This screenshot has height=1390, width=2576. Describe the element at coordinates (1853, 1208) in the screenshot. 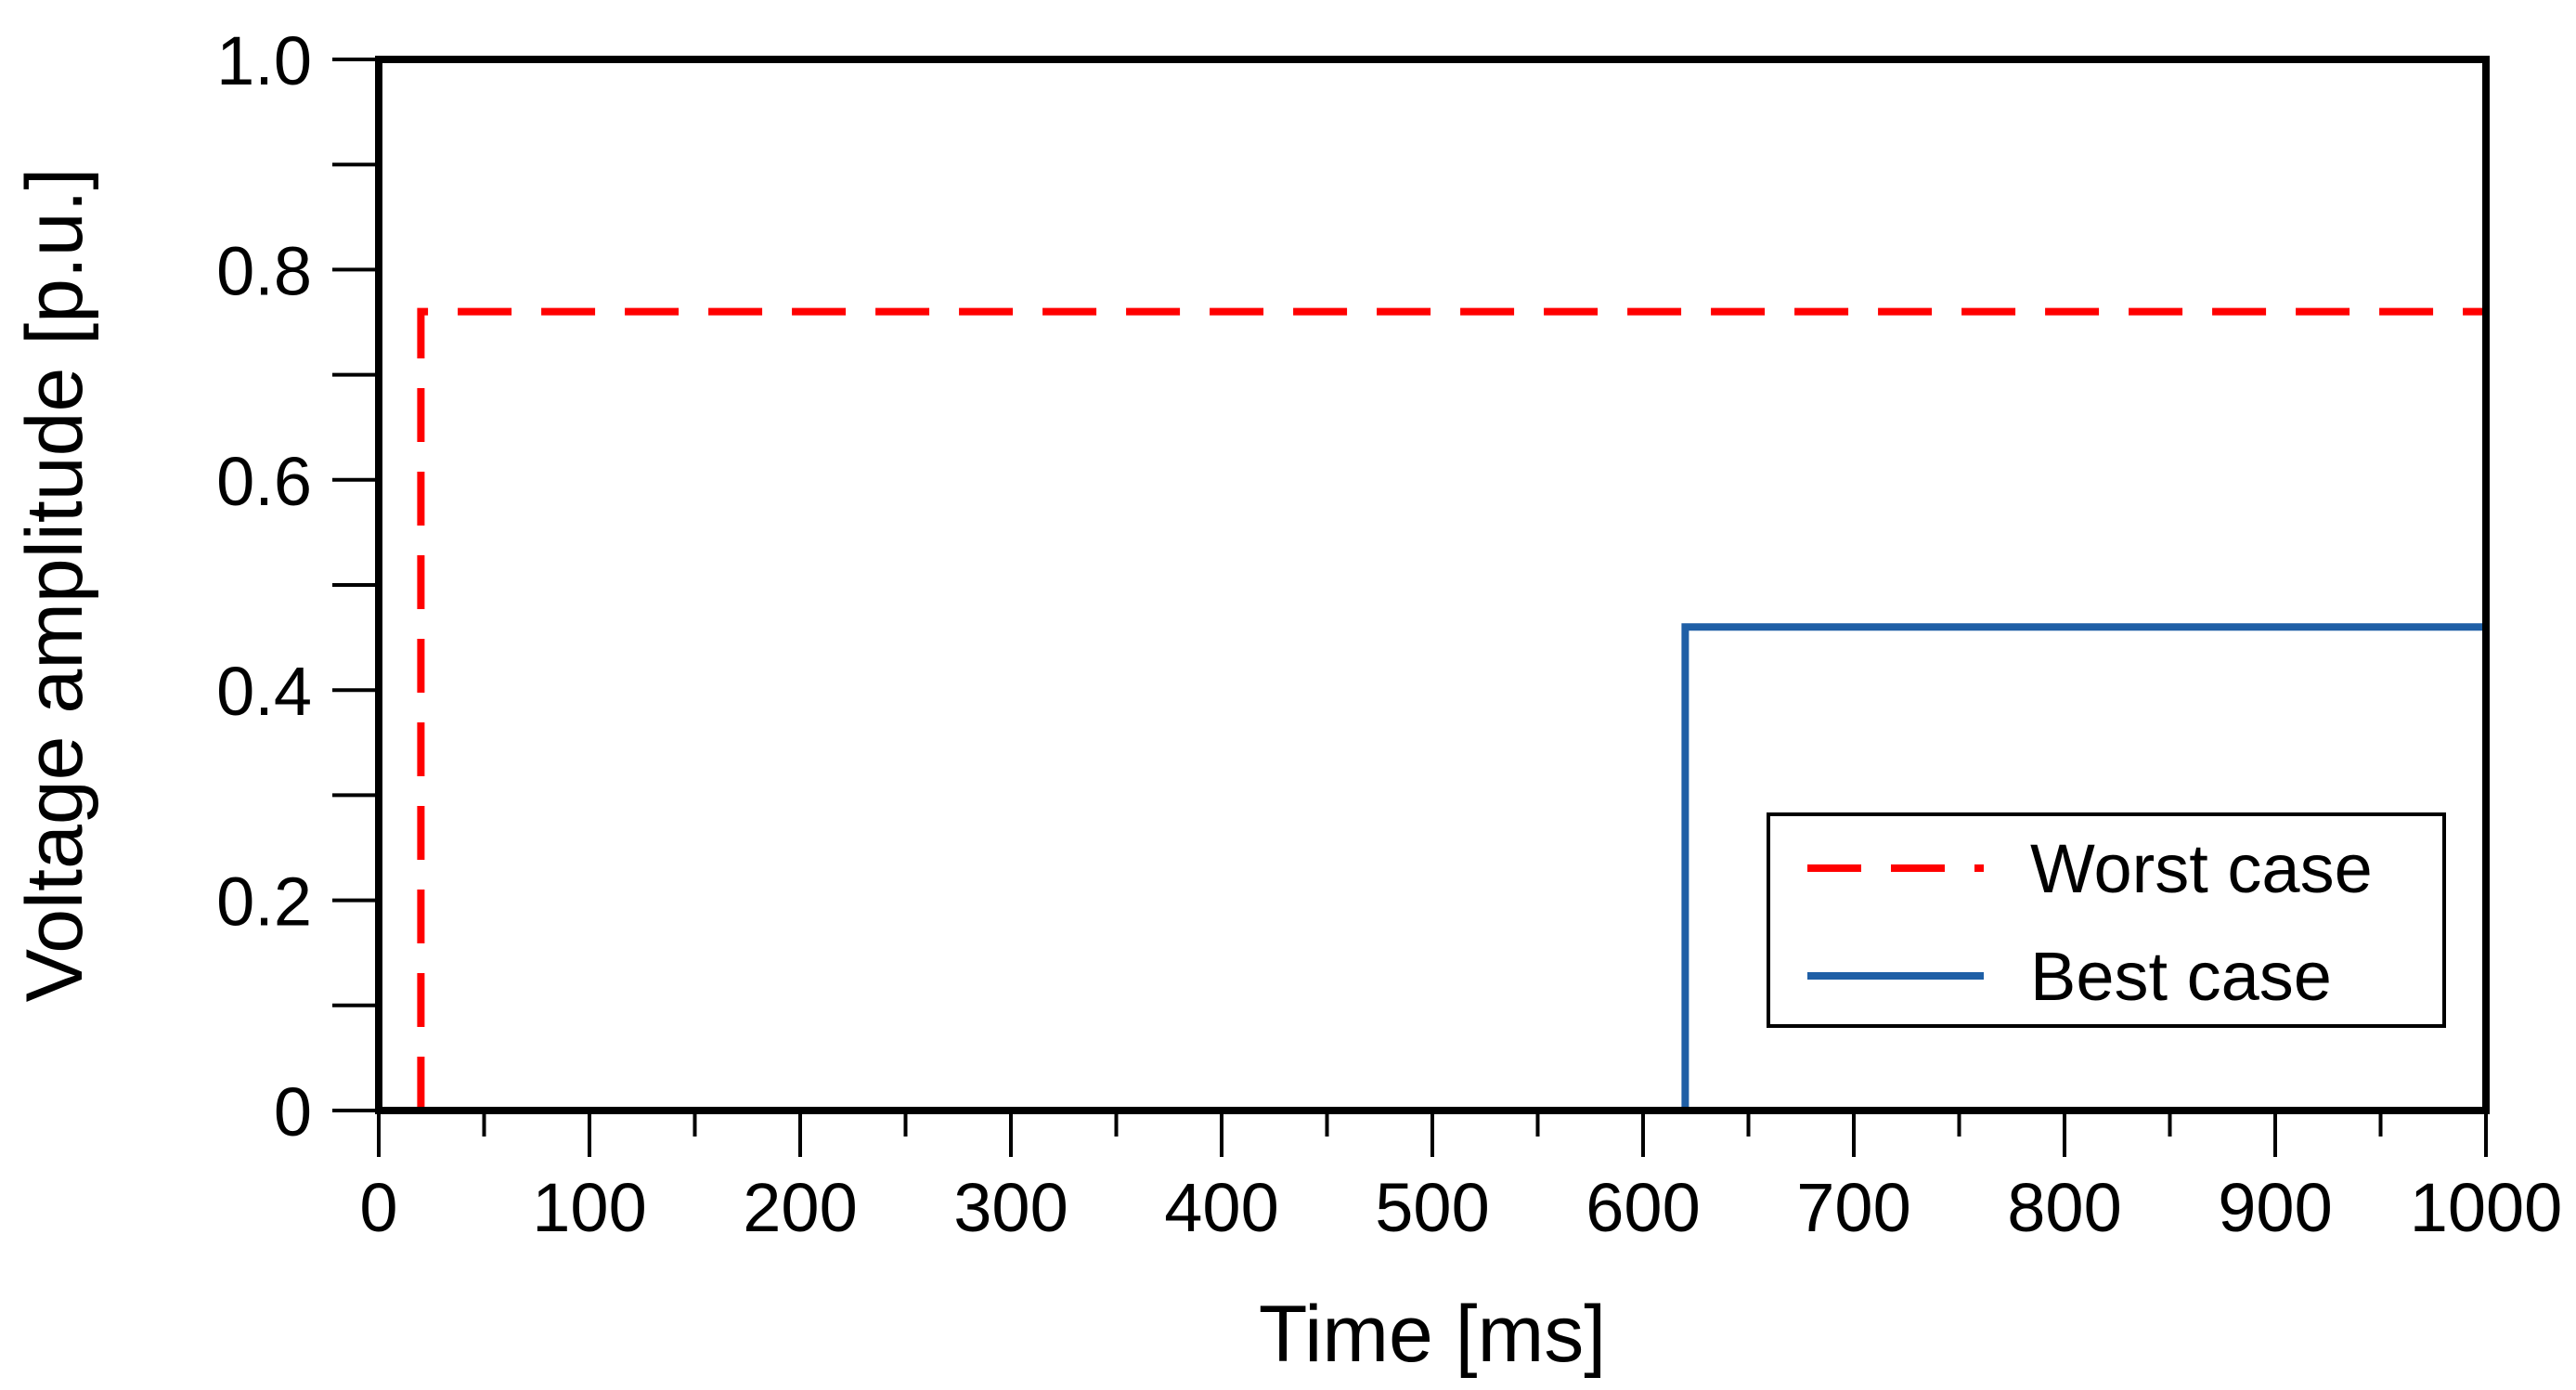

I see `x-tick-label: 700` at that location.